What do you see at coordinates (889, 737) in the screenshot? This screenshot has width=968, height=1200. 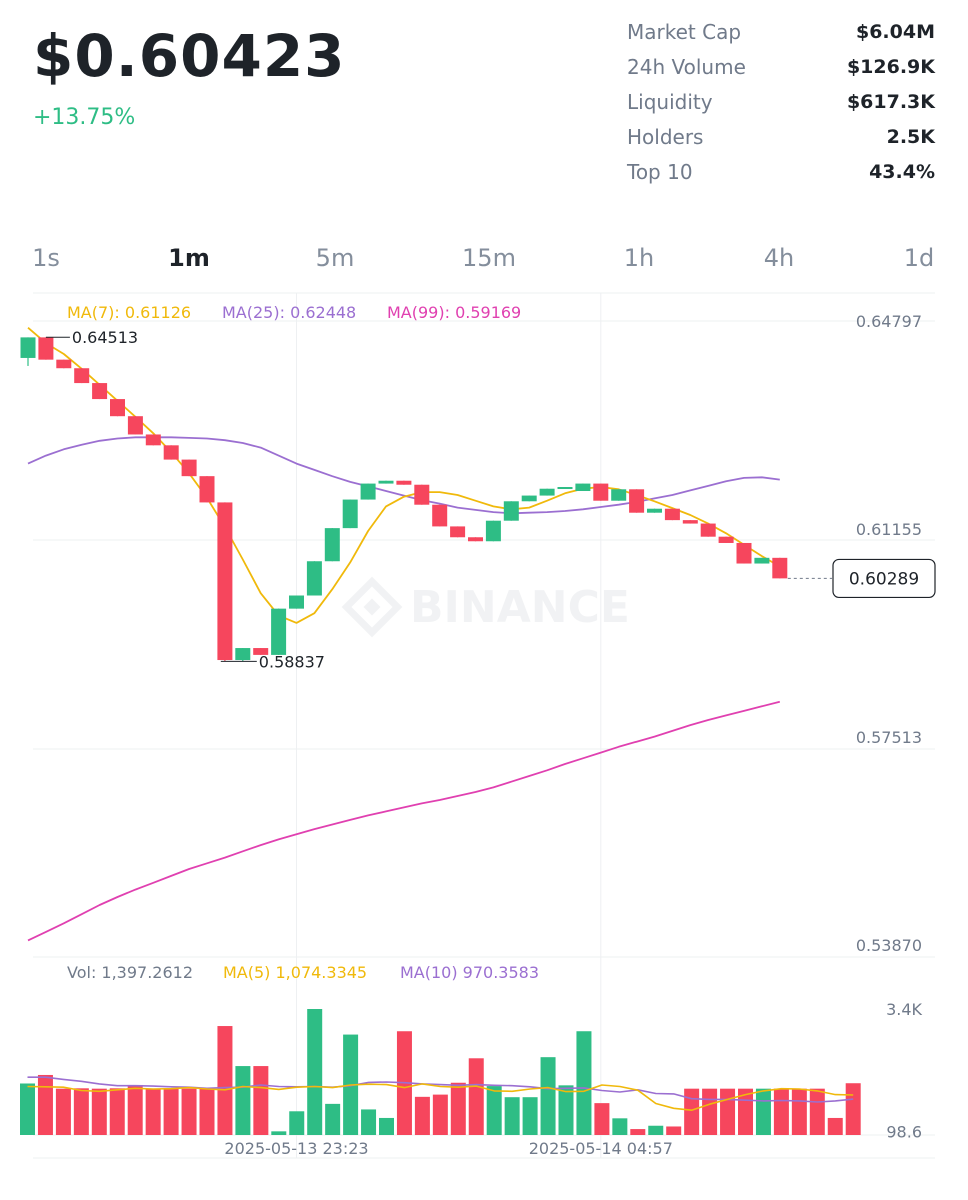 I see `y-tick-label: 0.57513` at bounding box center [889, 737].